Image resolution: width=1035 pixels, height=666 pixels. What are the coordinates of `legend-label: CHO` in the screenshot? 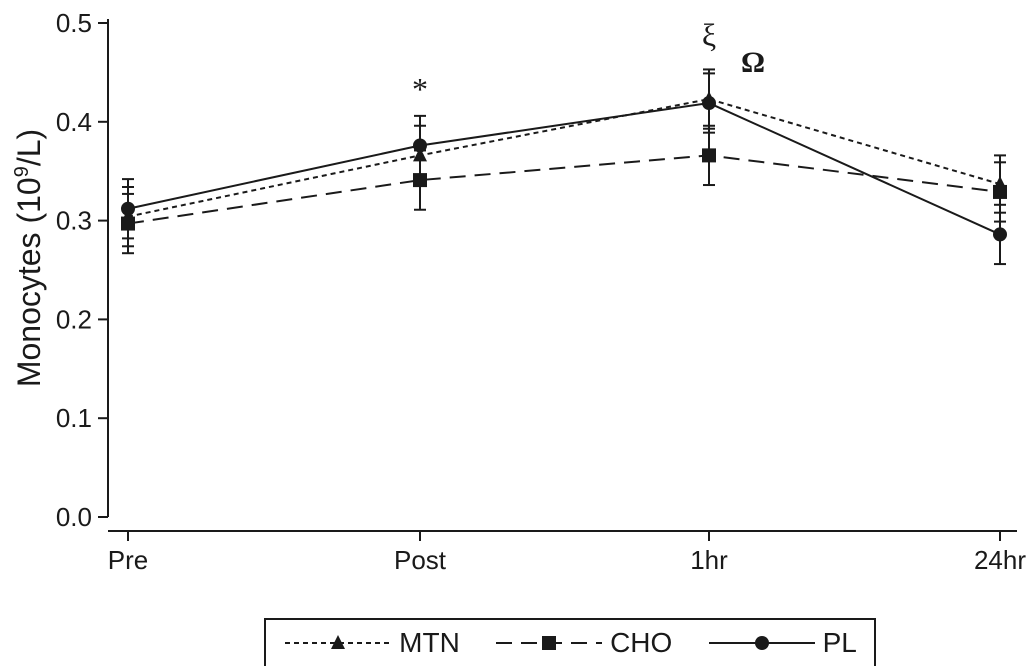 It's located at (641, 642).